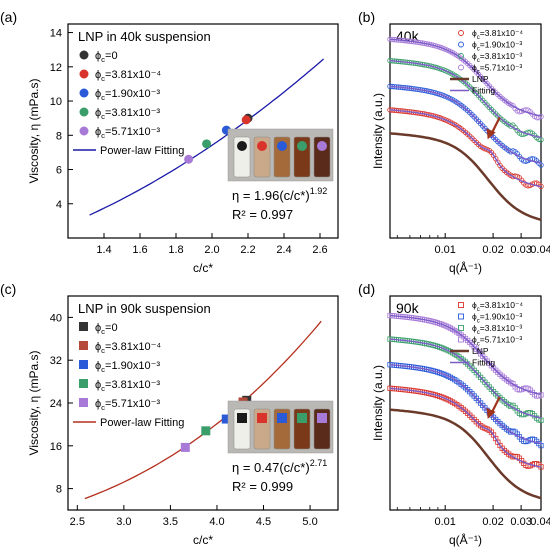  Describe the element at coordinates (203, 540) in the screenshot. I see `x-axis-label: c/c*` at that location.